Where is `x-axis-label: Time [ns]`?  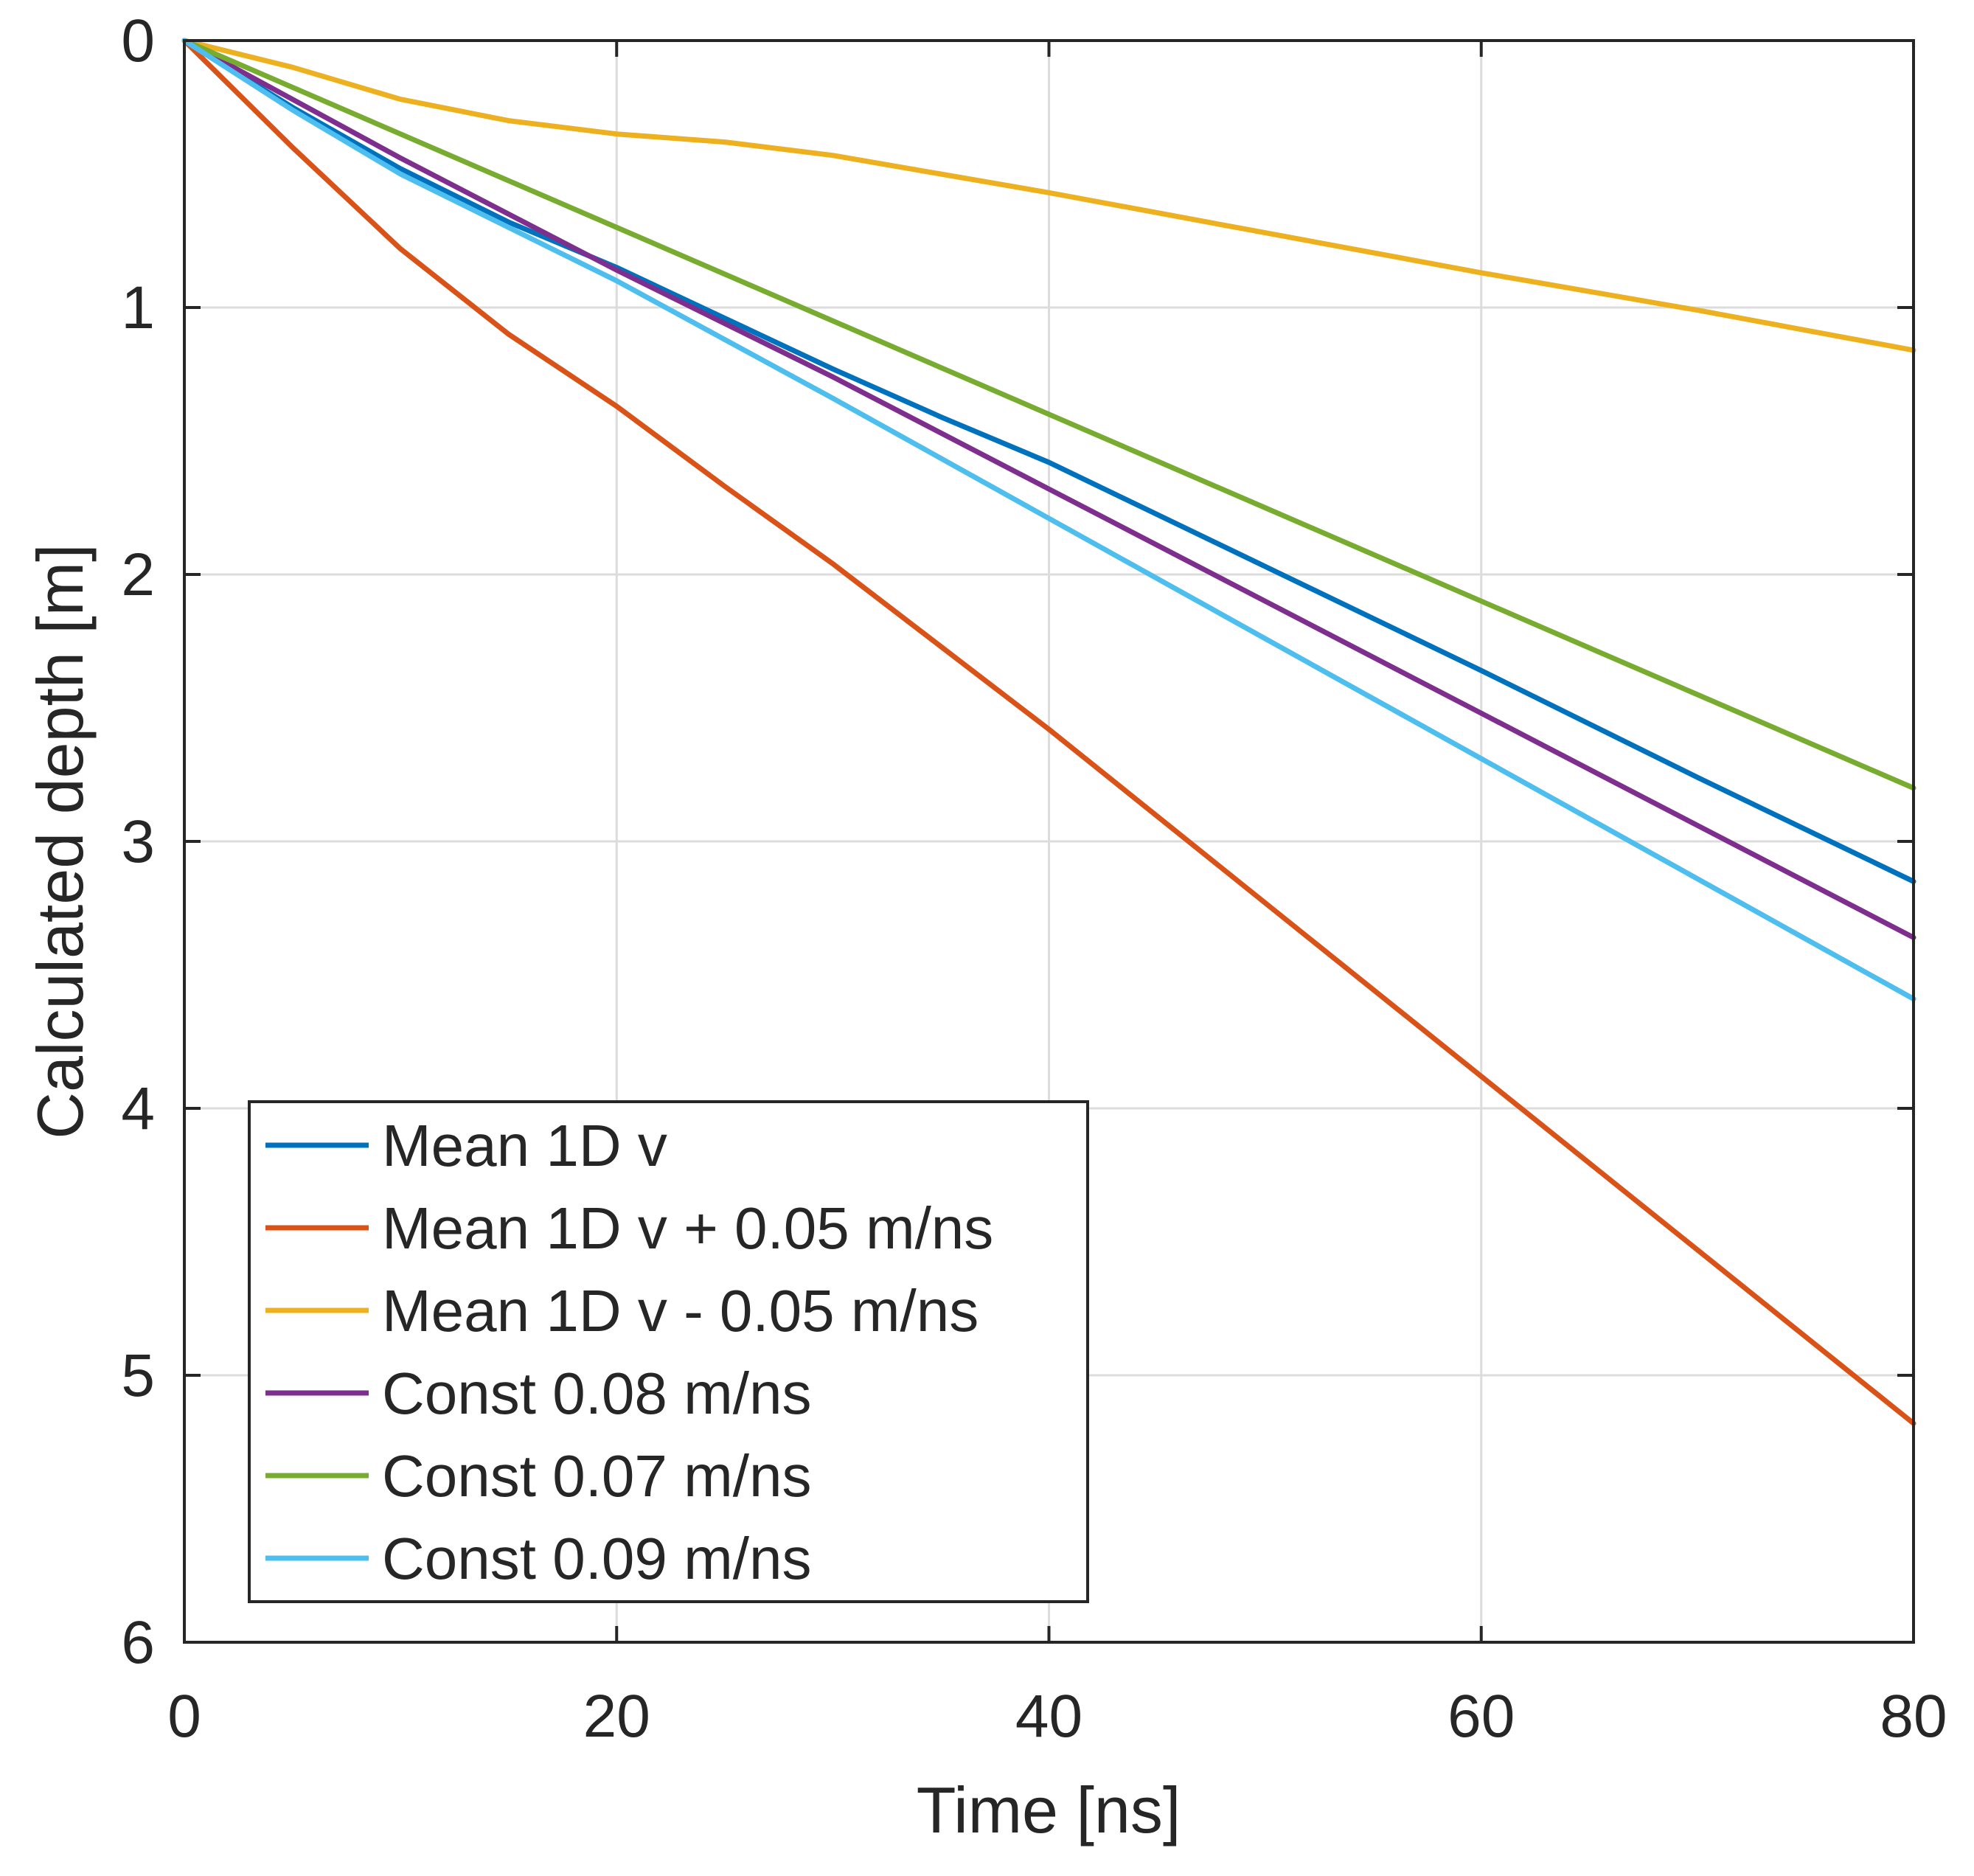
x-axis-label: Time [ns] is located at coordinates (1049, 1810).